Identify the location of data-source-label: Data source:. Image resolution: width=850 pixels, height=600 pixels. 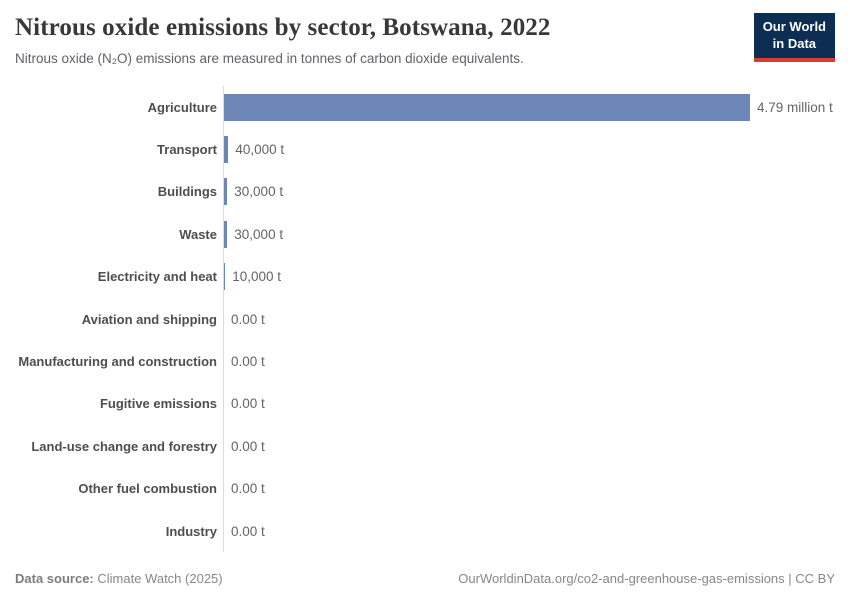
(54, 578).